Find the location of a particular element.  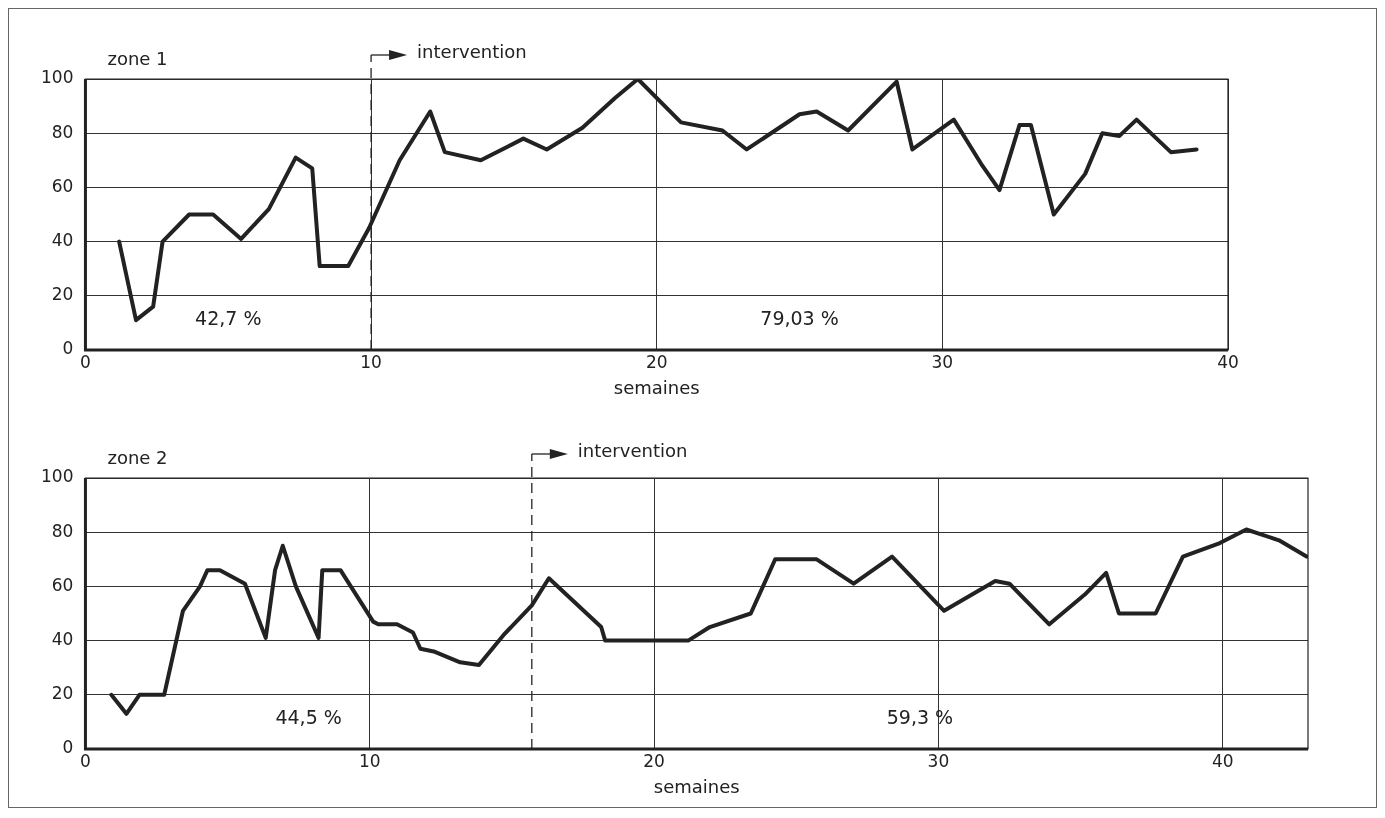

chart-title: zone 2 is located at coordinates (137, 457).